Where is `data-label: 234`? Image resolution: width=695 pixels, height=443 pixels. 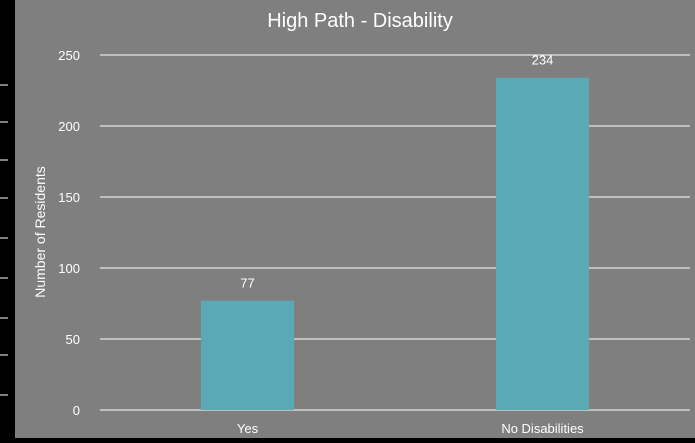
data-label: 234 is located at coordinates (543, 60).